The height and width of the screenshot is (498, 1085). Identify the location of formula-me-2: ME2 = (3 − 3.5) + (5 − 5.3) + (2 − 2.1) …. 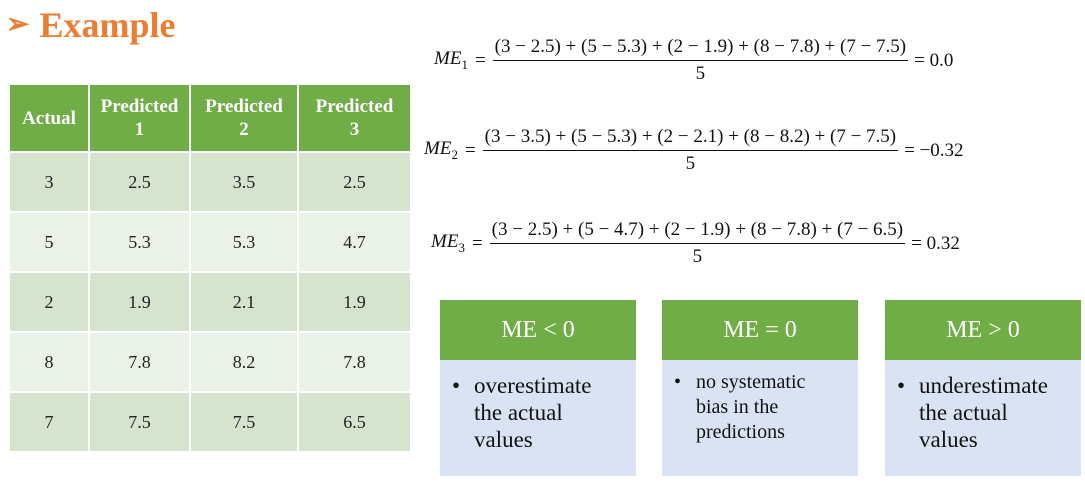
(694, 150).